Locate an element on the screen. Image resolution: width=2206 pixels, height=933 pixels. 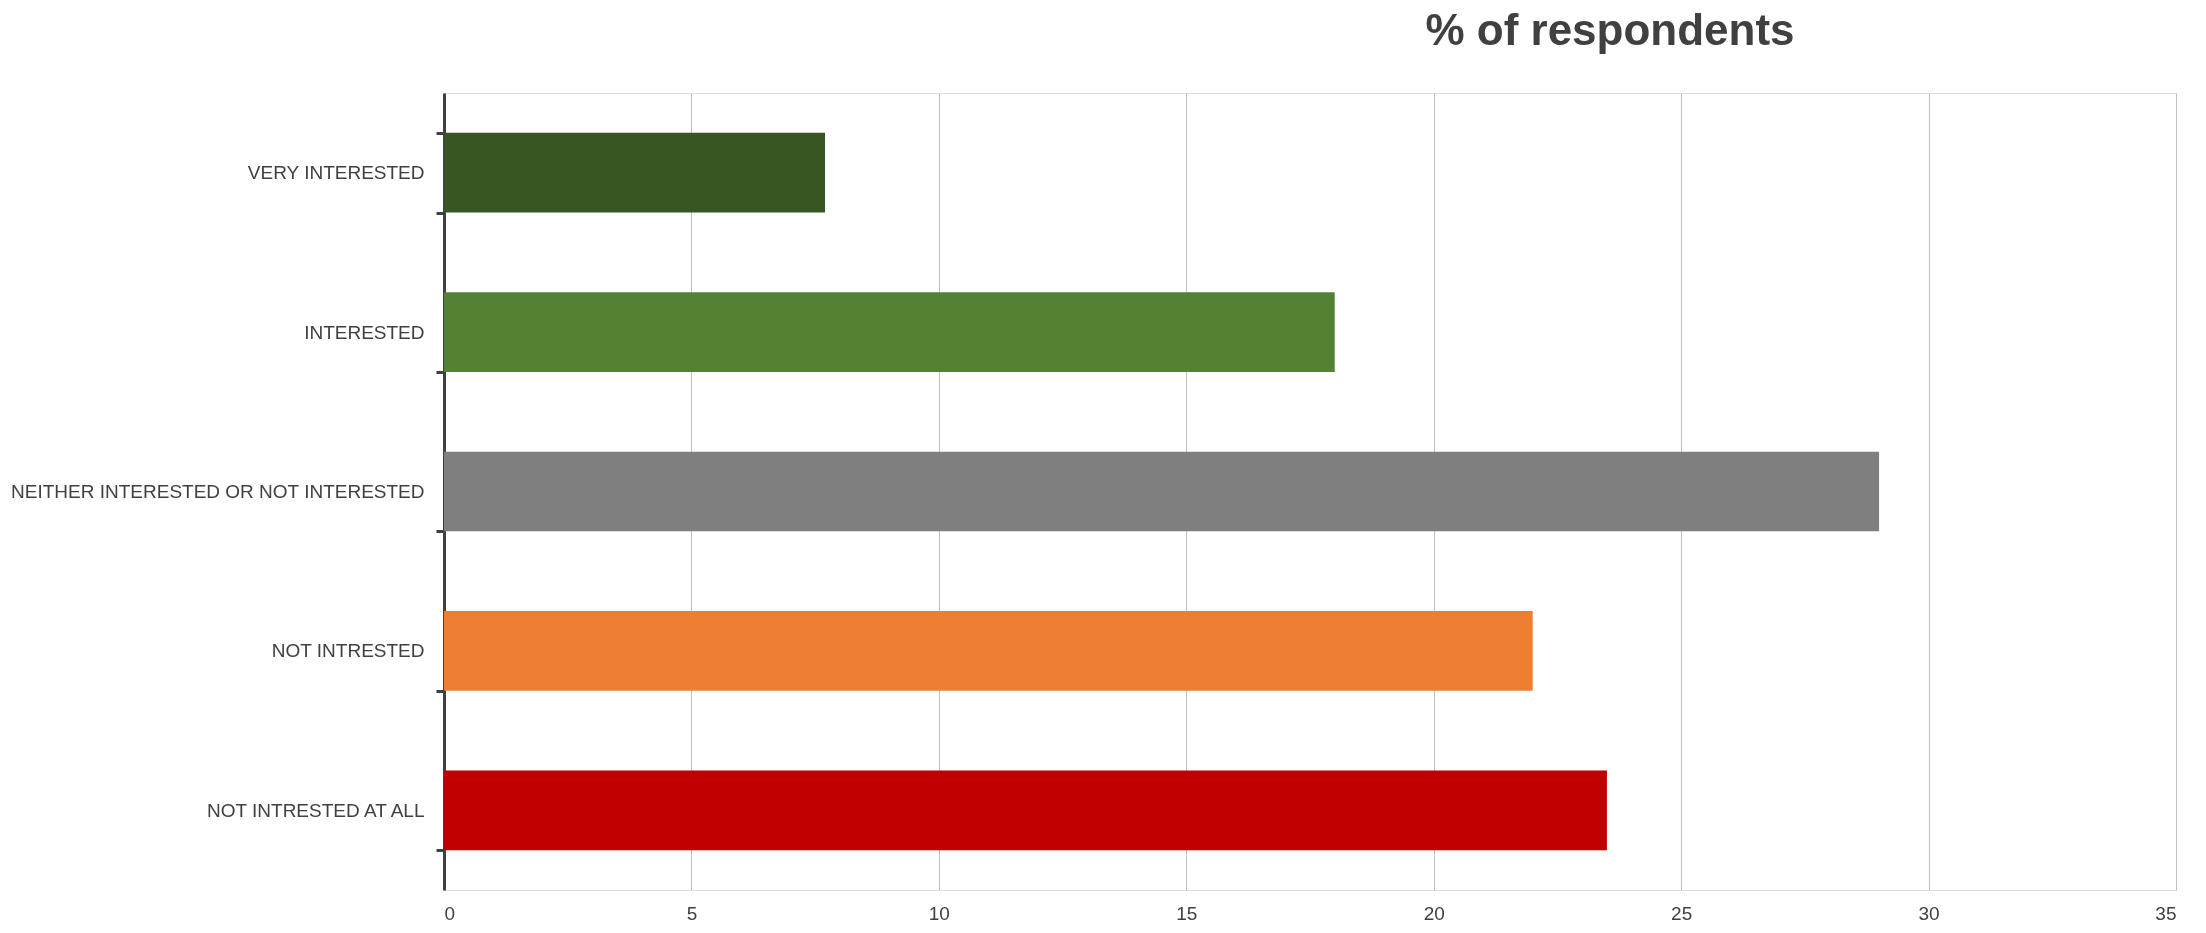
y-tick-label: INTERESTED is located at coordinates (364, 332).